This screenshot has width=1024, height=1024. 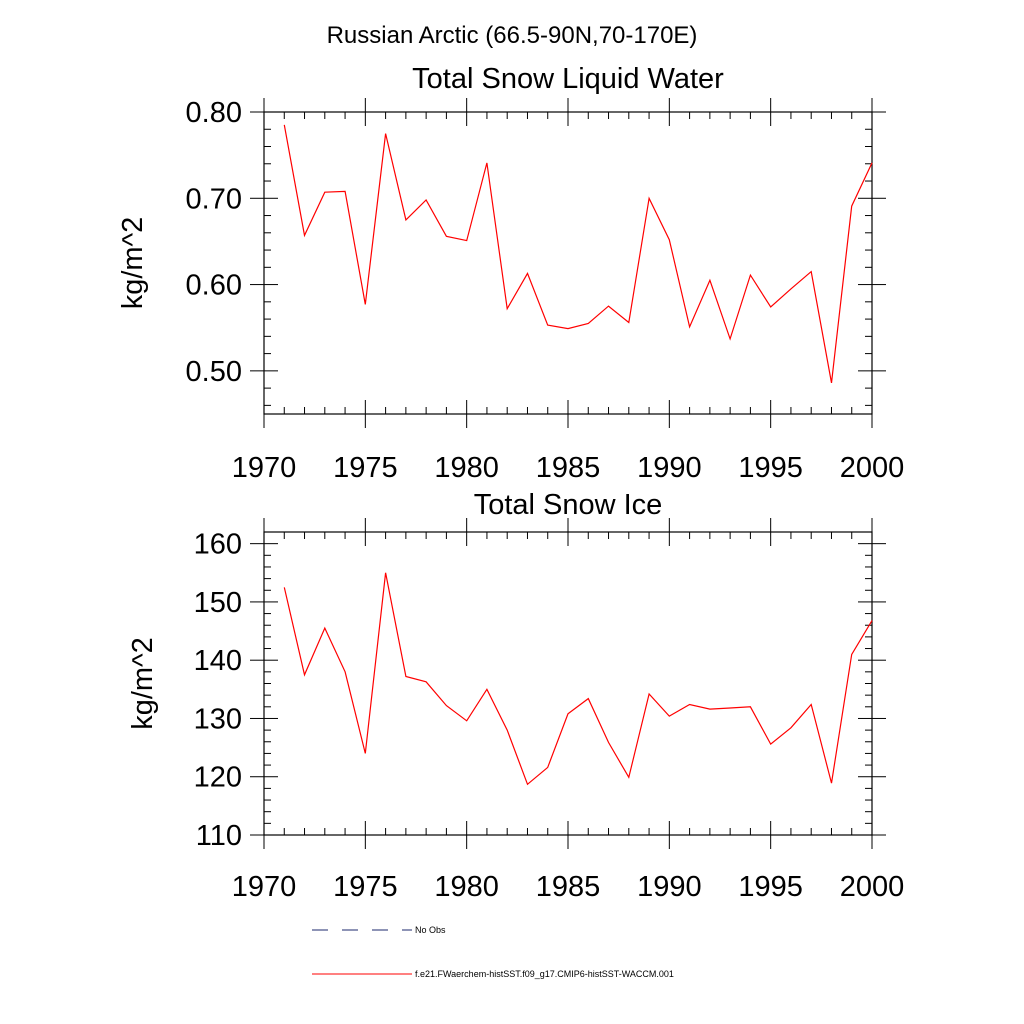 I want to click on y-tick-label: 140, so click(x=218, y=661).